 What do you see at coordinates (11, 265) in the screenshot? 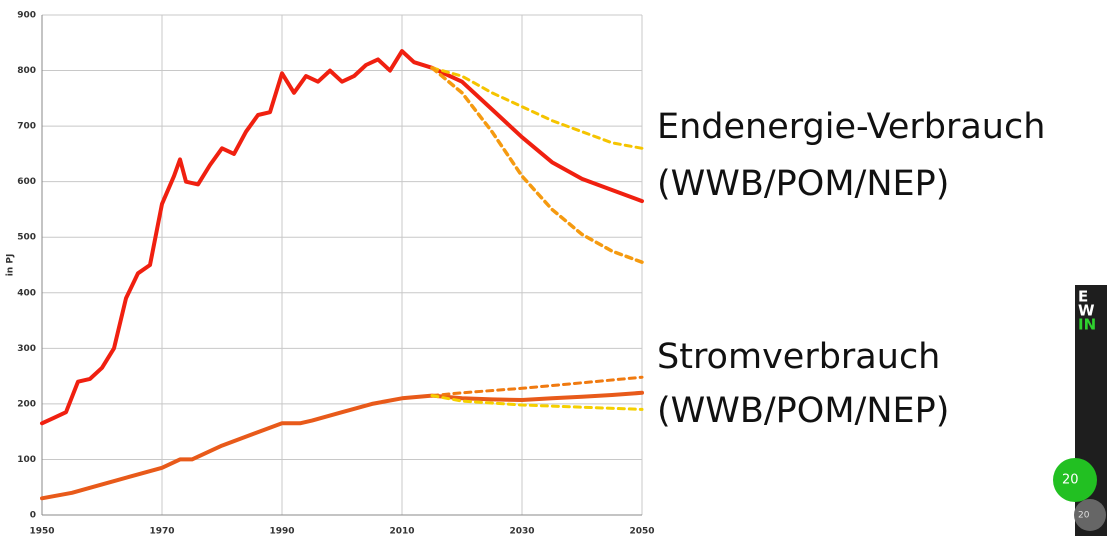
I see `y-axis-label: in PJ` at bounding box center [11, 265].